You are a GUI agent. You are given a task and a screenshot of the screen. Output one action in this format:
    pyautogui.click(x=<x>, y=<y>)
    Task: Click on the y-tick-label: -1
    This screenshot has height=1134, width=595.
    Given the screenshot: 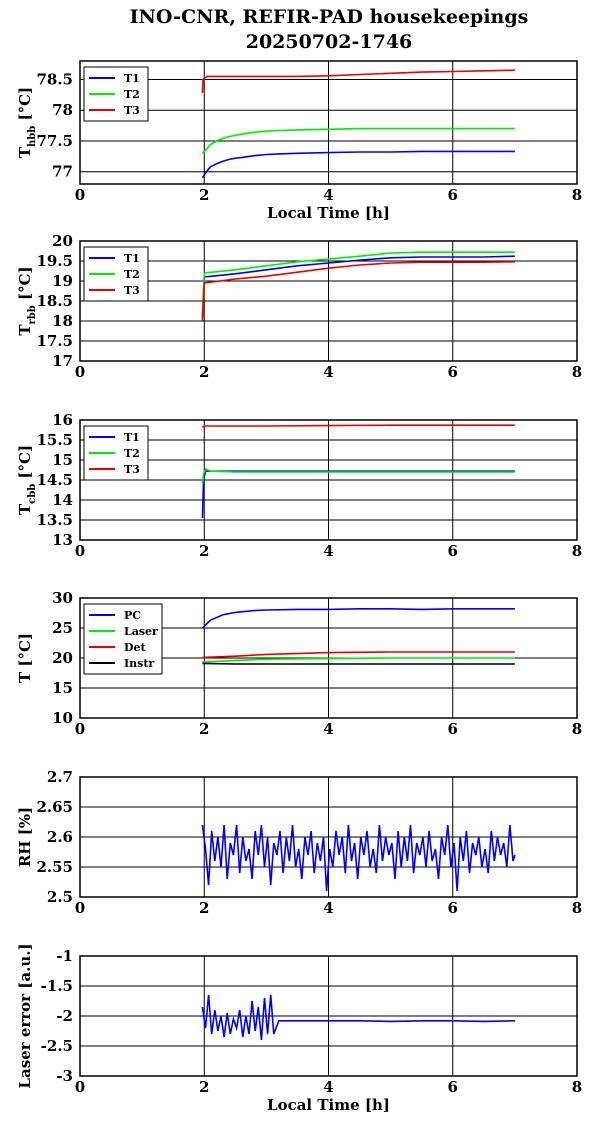 What is the action you would take?
    pyautogui.click(x=64, y=956)
    